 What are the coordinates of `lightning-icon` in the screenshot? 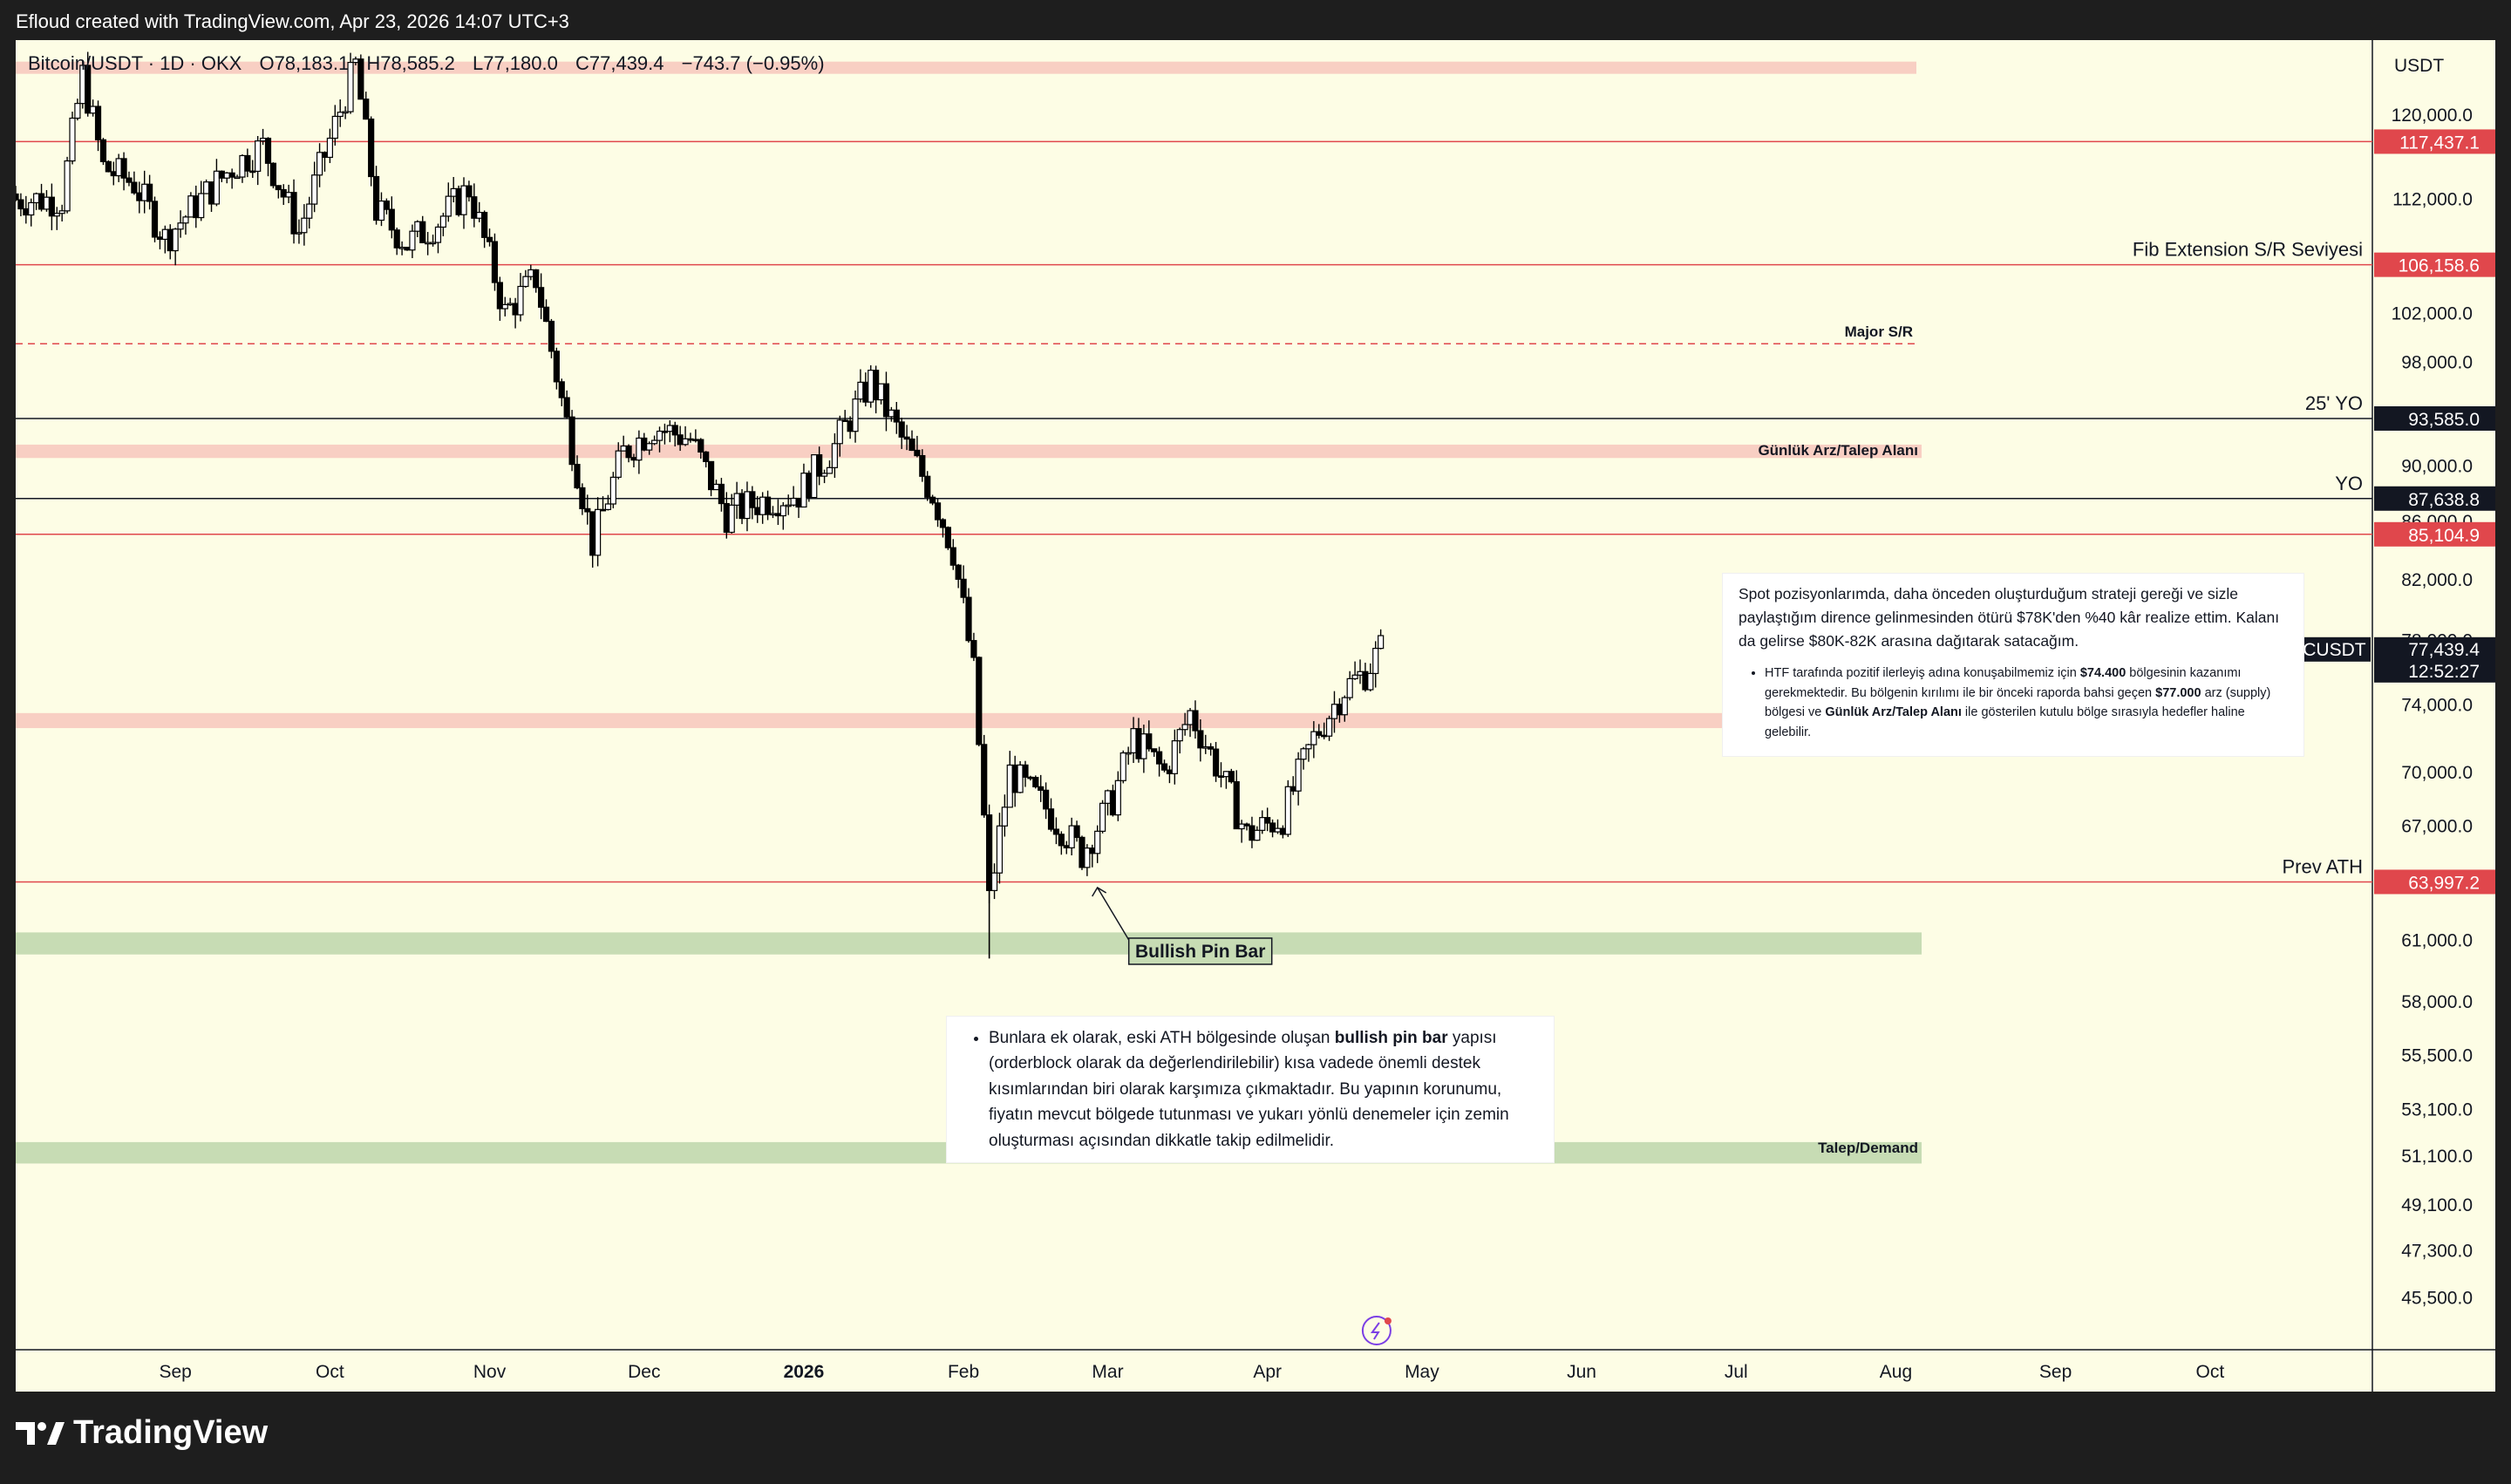 It's located at (1376, 1330).